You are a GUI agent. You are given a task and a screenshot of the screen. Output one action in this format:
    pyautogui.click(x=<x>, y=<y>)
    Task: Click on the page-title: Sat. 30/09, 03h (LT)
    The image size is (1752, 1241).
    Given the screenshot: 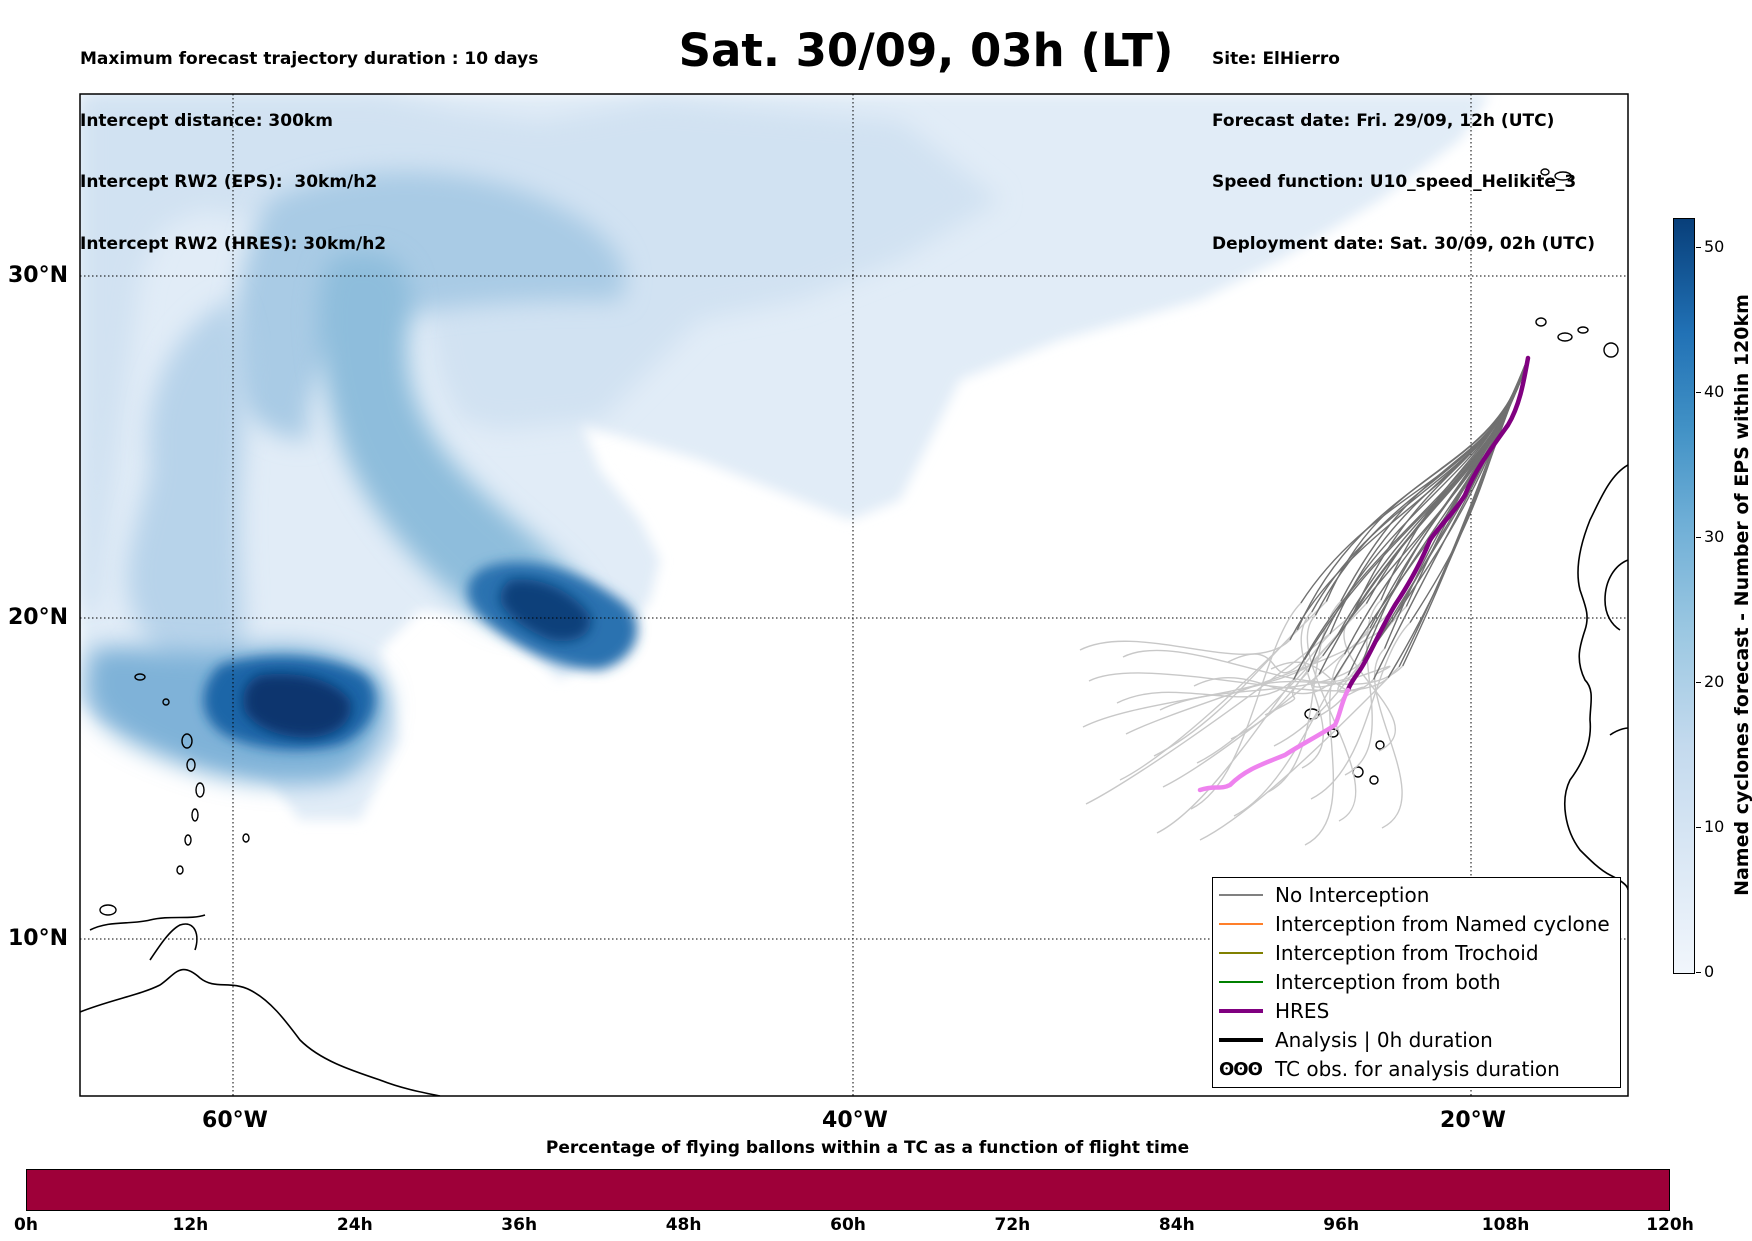 What is the action you would take?
    pyautogui.click(x=926, y=50)
    